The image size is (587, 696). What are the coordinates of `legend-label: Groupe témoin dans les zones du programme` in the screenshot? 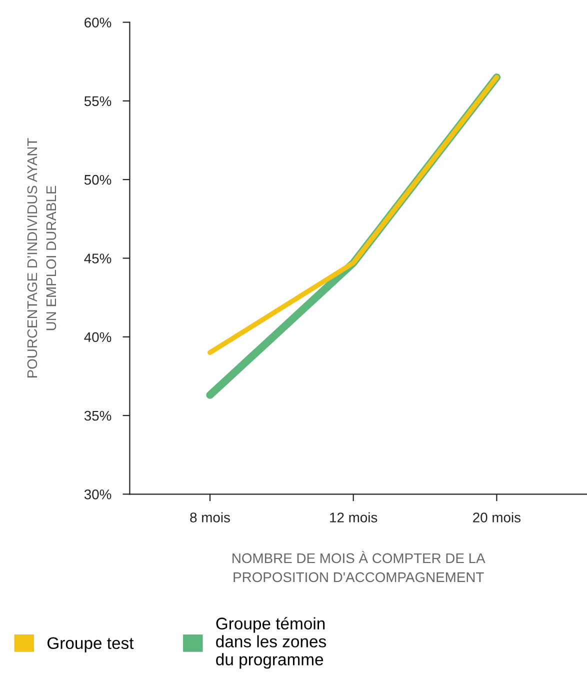 It's located at (271, 643).